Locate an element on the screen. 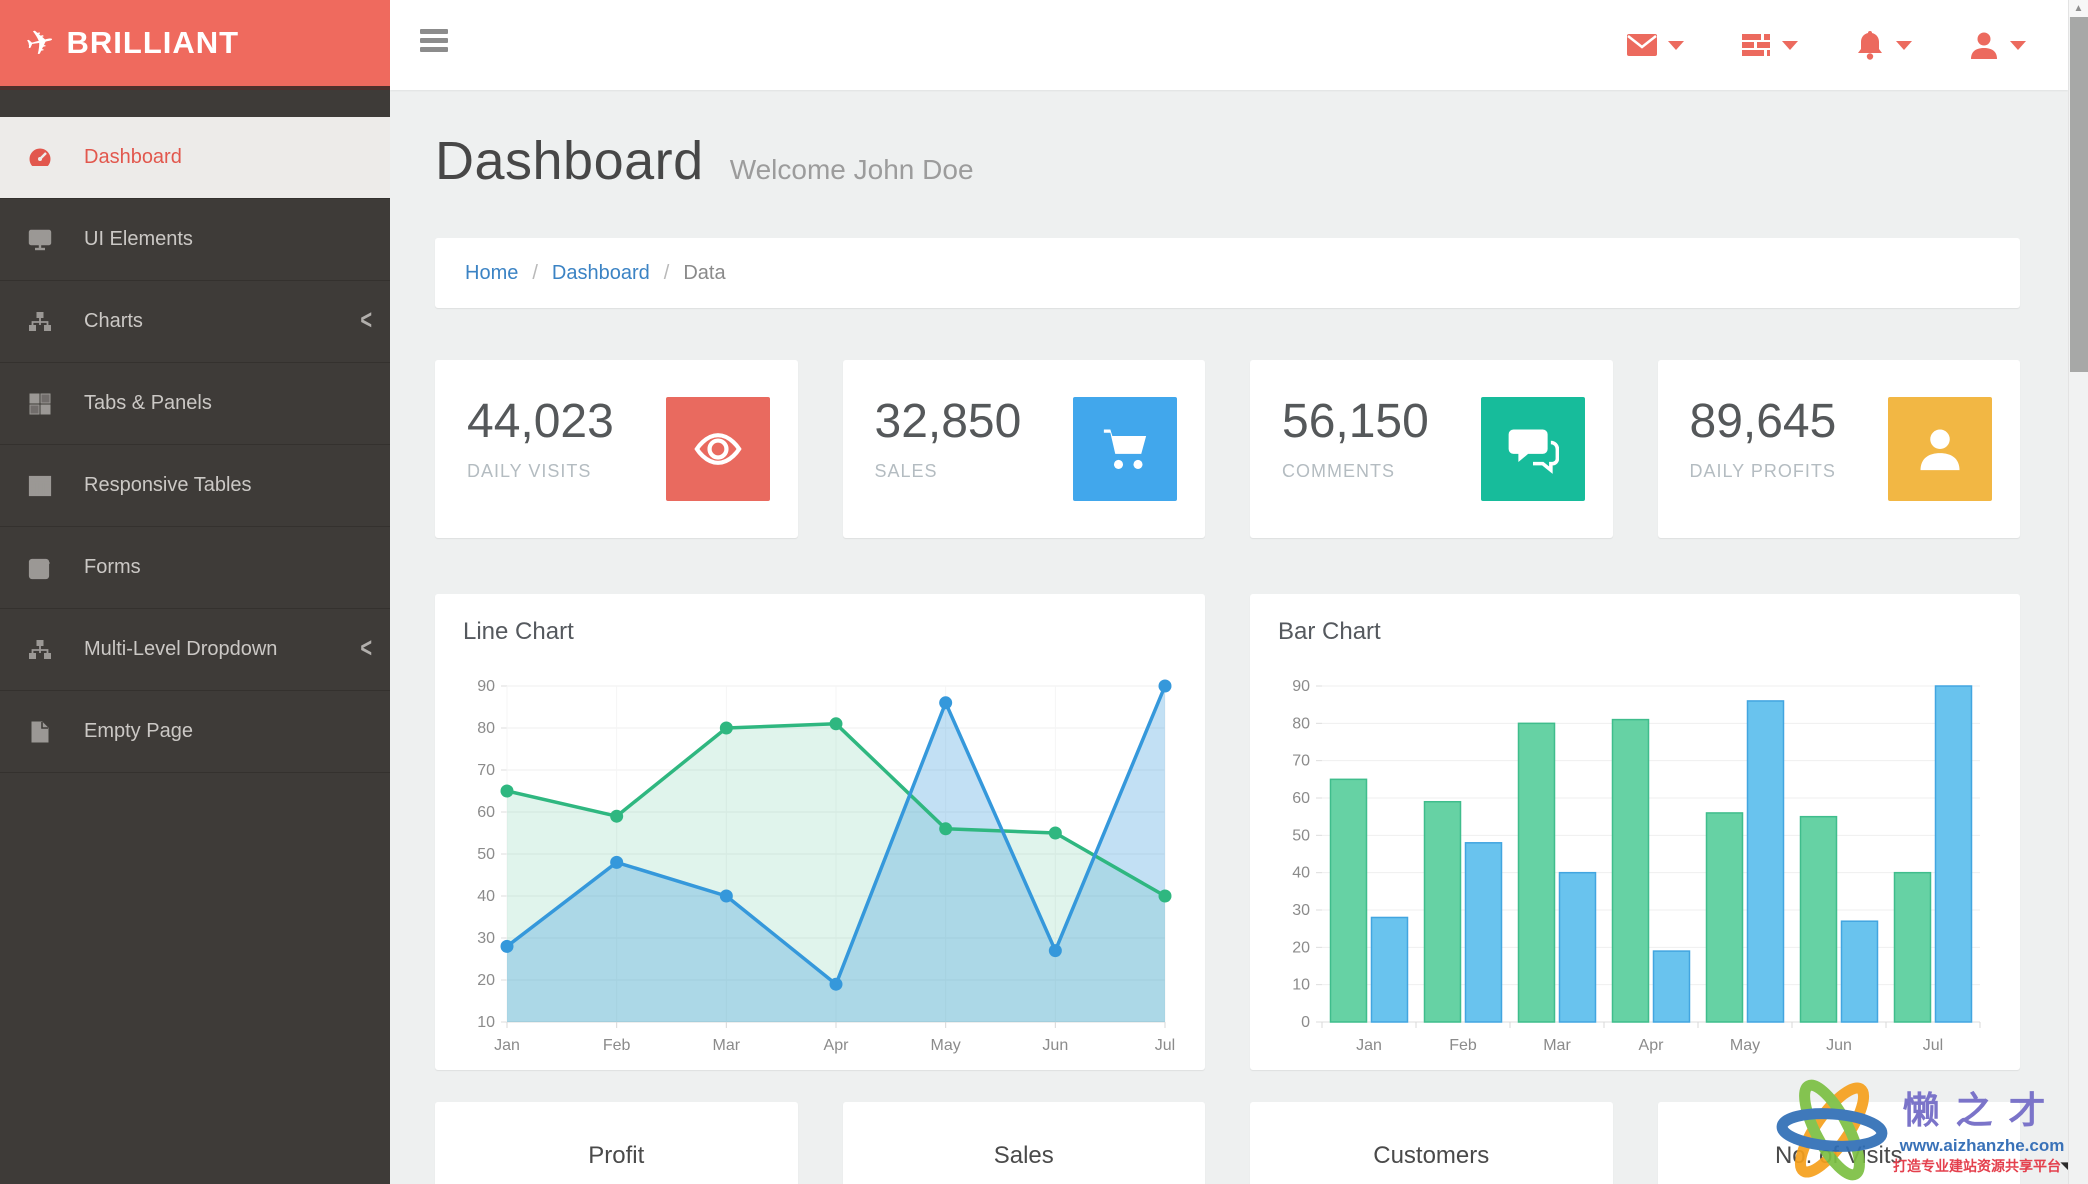 The image size is (2088, 1184). svg-text: 0 is located at coordinates (1305, 1022).